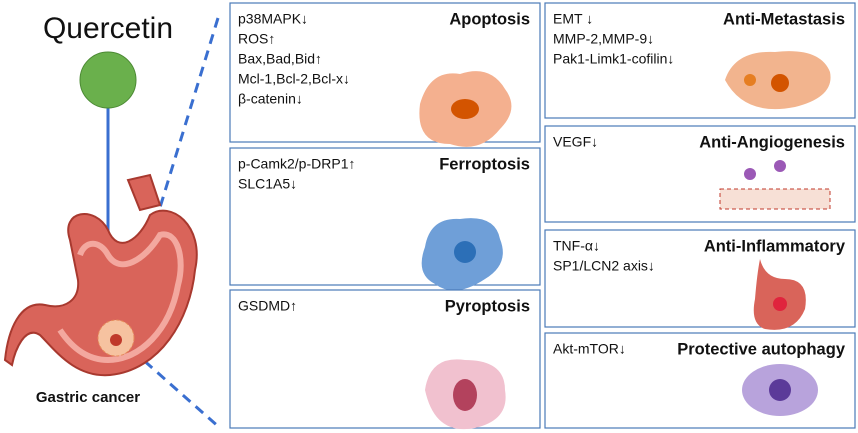 The height and width of the screenshot is (433, 858). Describe the element at coordinates (108, 28) in the screenshot. I see `title: Quercetin` at that location.